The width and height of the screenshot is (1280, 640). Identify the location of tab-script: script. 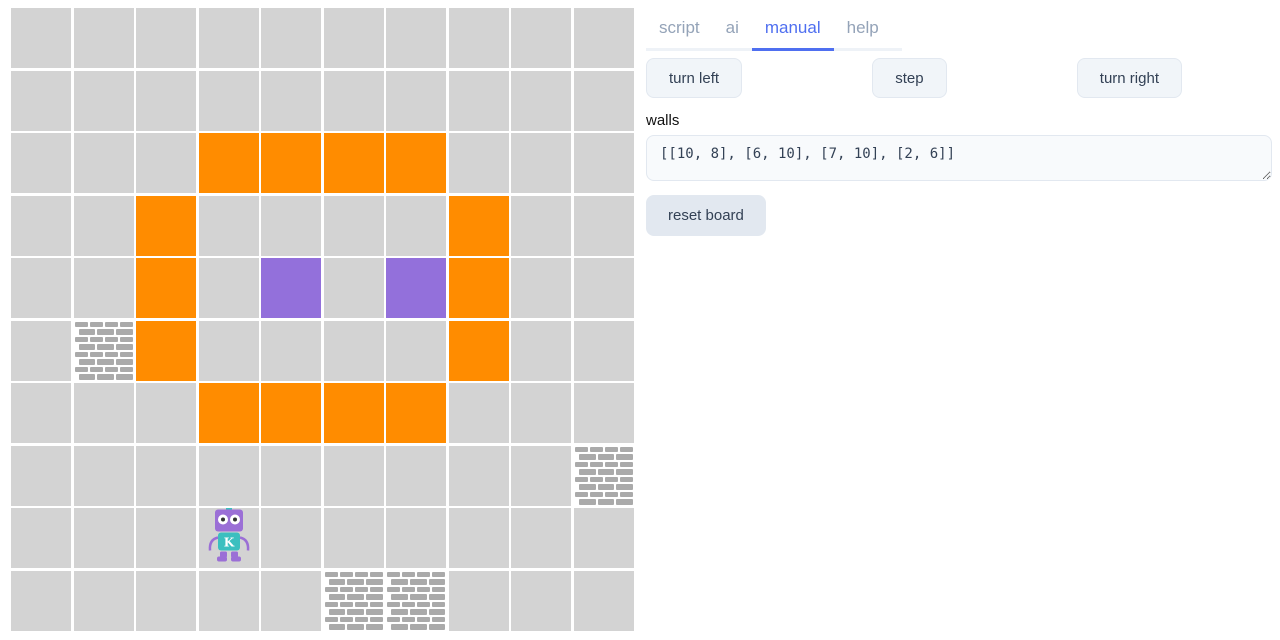
(679, 27).